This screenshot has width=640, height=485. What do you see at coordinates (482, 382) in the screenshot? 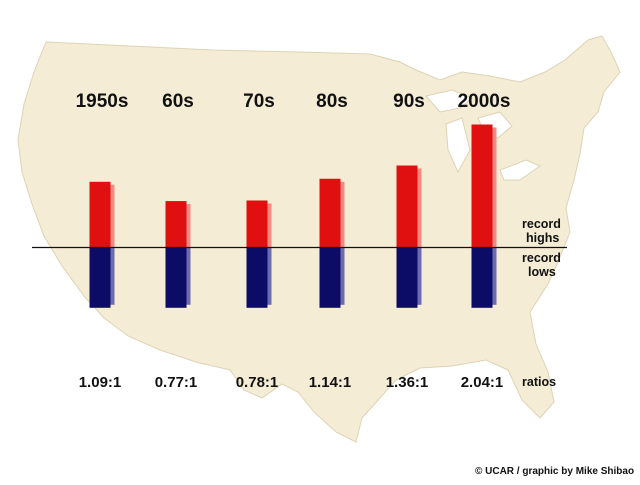
I see `ratio-label: 2.04:1` at bounding box center [482, 382].